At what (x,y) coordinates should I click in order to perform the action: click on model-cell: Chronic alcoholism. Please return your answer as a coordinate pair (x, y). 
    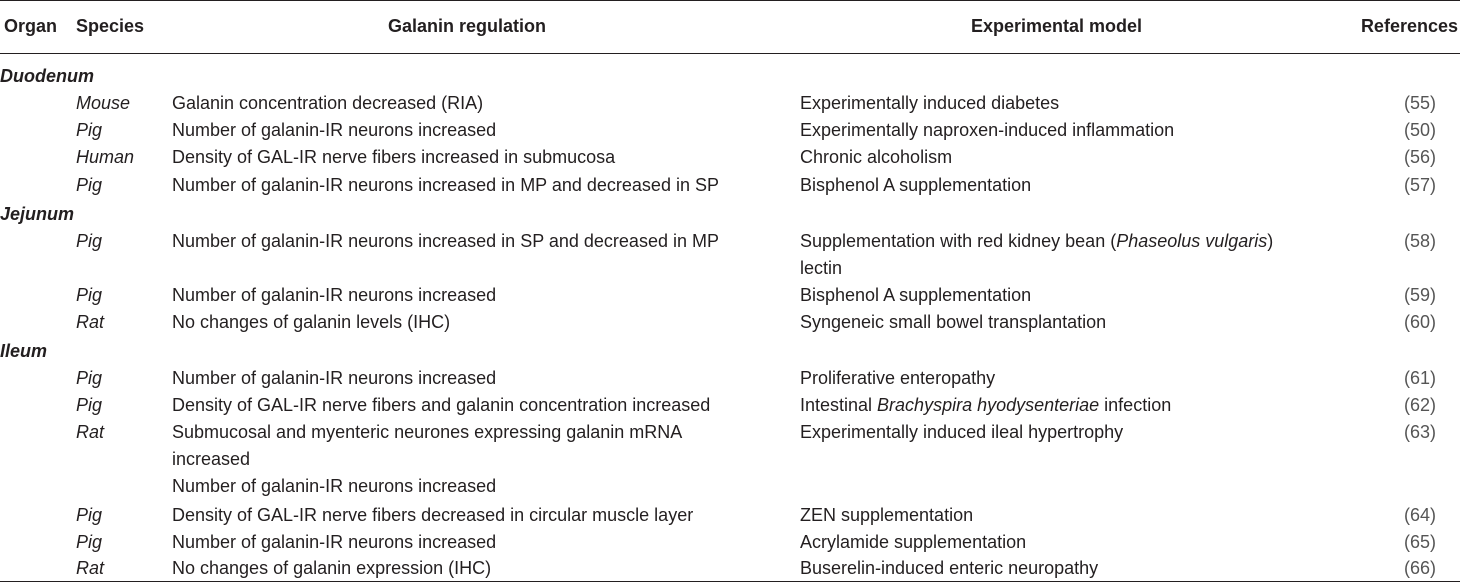
    Looking at the image, I should click on (1060, 157).